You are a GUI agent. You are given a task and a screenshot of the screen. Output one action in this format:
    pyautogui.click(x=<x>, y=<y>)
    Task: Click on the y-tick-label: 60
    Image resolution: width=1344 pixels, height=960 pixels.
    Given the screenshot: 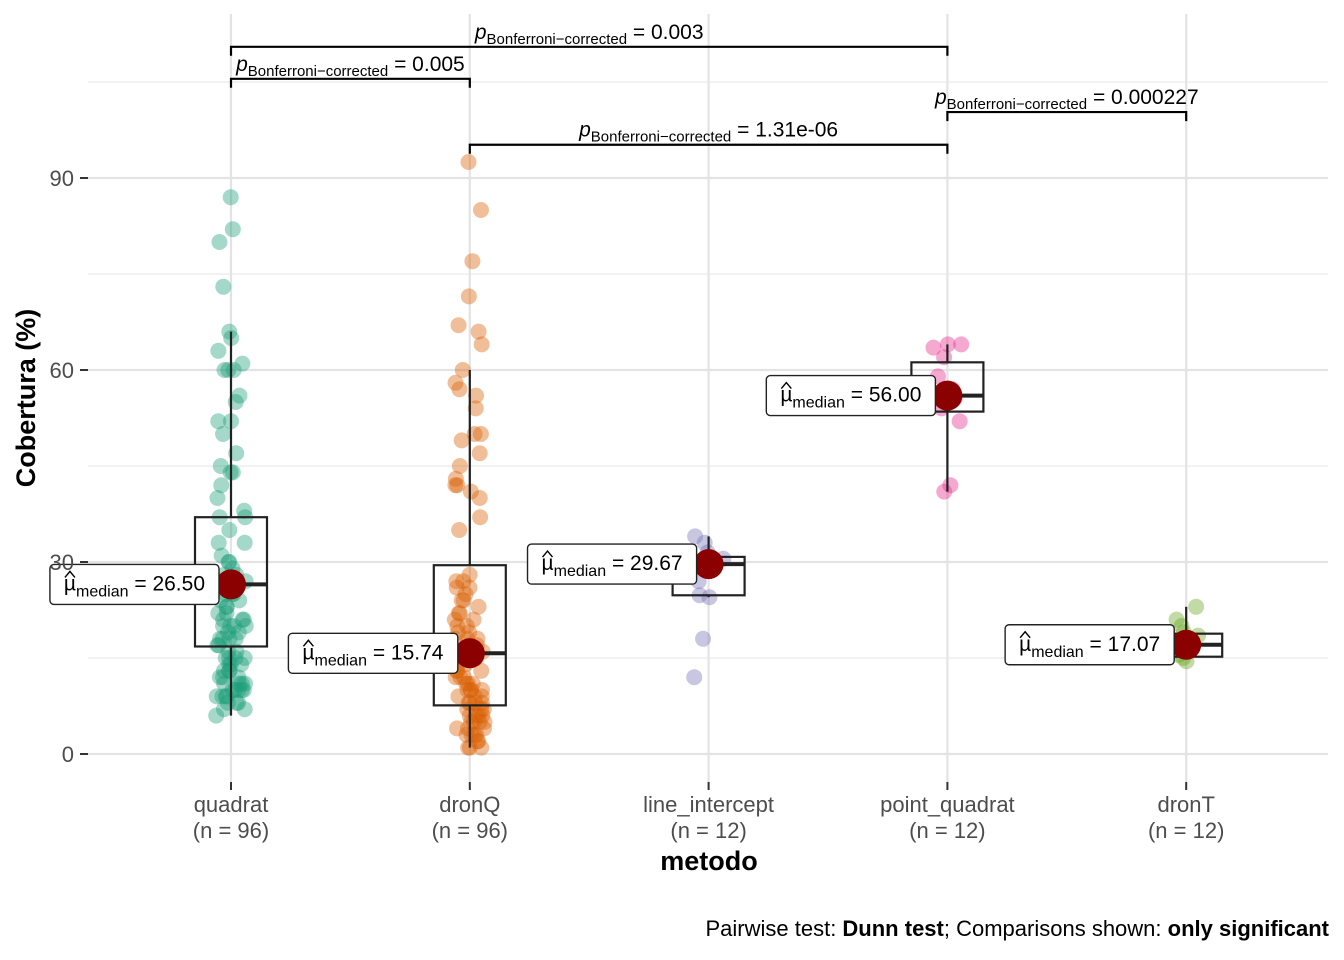 What is the action you would take?
    pyautogui.click(x=62, y=370)
    